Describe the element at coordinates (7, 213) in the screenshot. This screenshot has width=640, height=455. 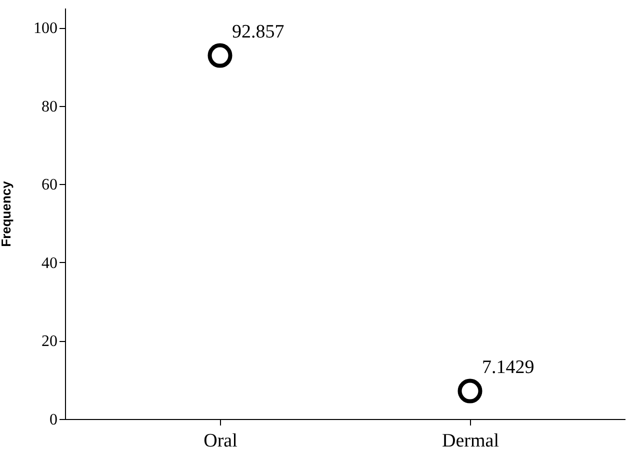
I see `y-axis-title: Frequency` at that location.